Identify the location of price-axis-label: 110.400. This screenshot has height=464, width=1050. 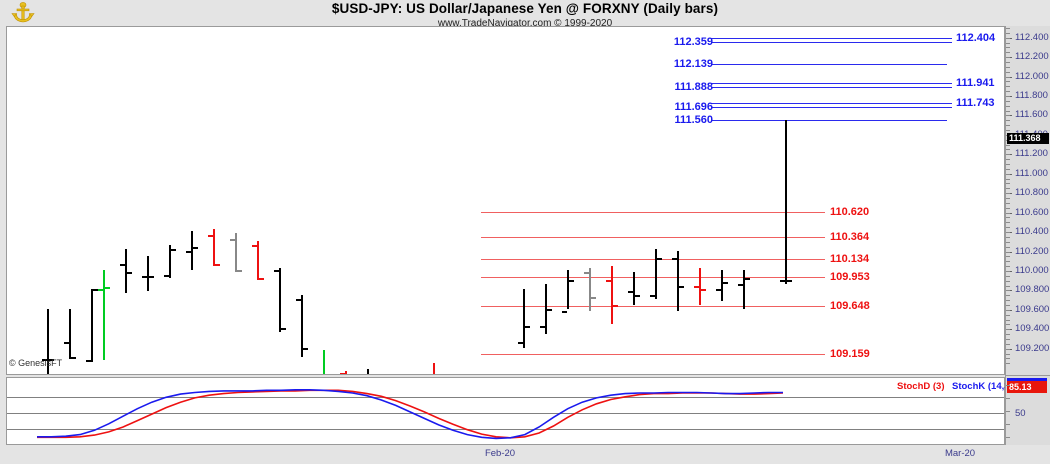
(1032, 232).